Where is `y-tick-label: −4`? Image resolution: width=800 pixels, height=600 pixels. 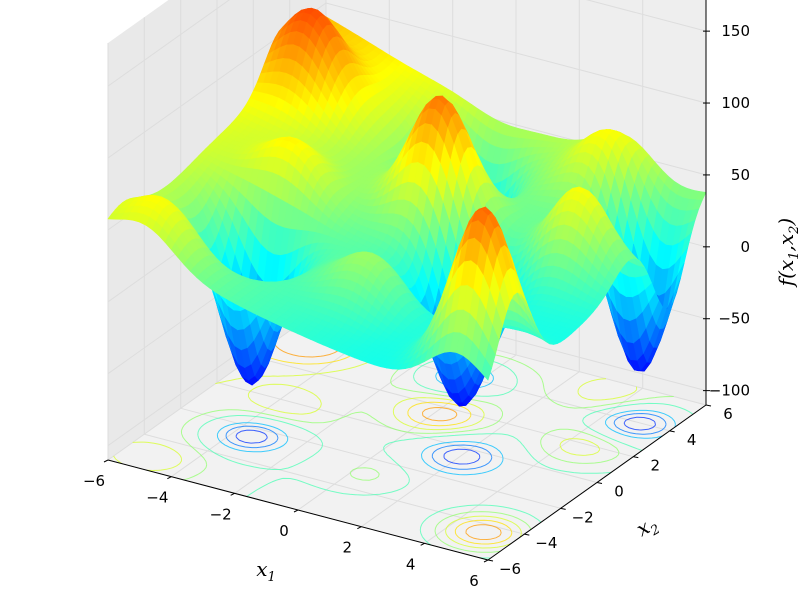
y-tick-label: −4 is located at coordinates (546, 543).